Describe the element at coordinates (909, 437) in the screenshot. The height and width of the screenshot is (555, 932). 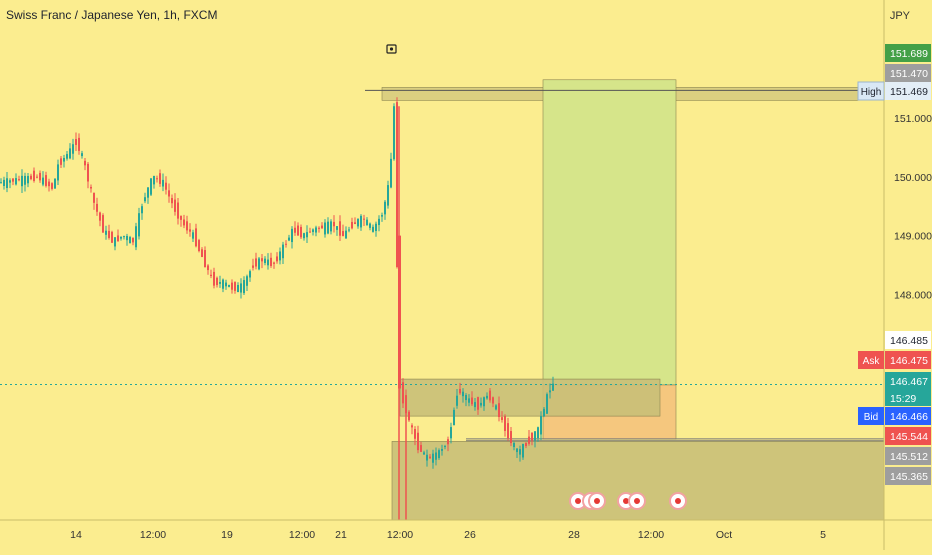
I see `svg-text: 145.544` at that location.